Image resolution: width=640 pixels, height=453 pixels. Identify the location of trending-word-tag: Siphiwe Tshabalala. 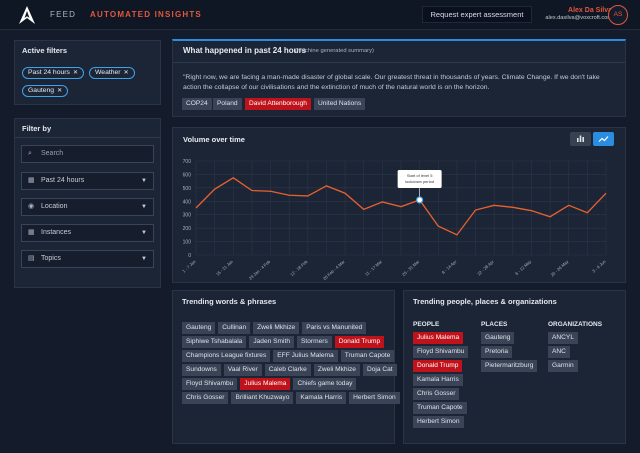
(214, 342).